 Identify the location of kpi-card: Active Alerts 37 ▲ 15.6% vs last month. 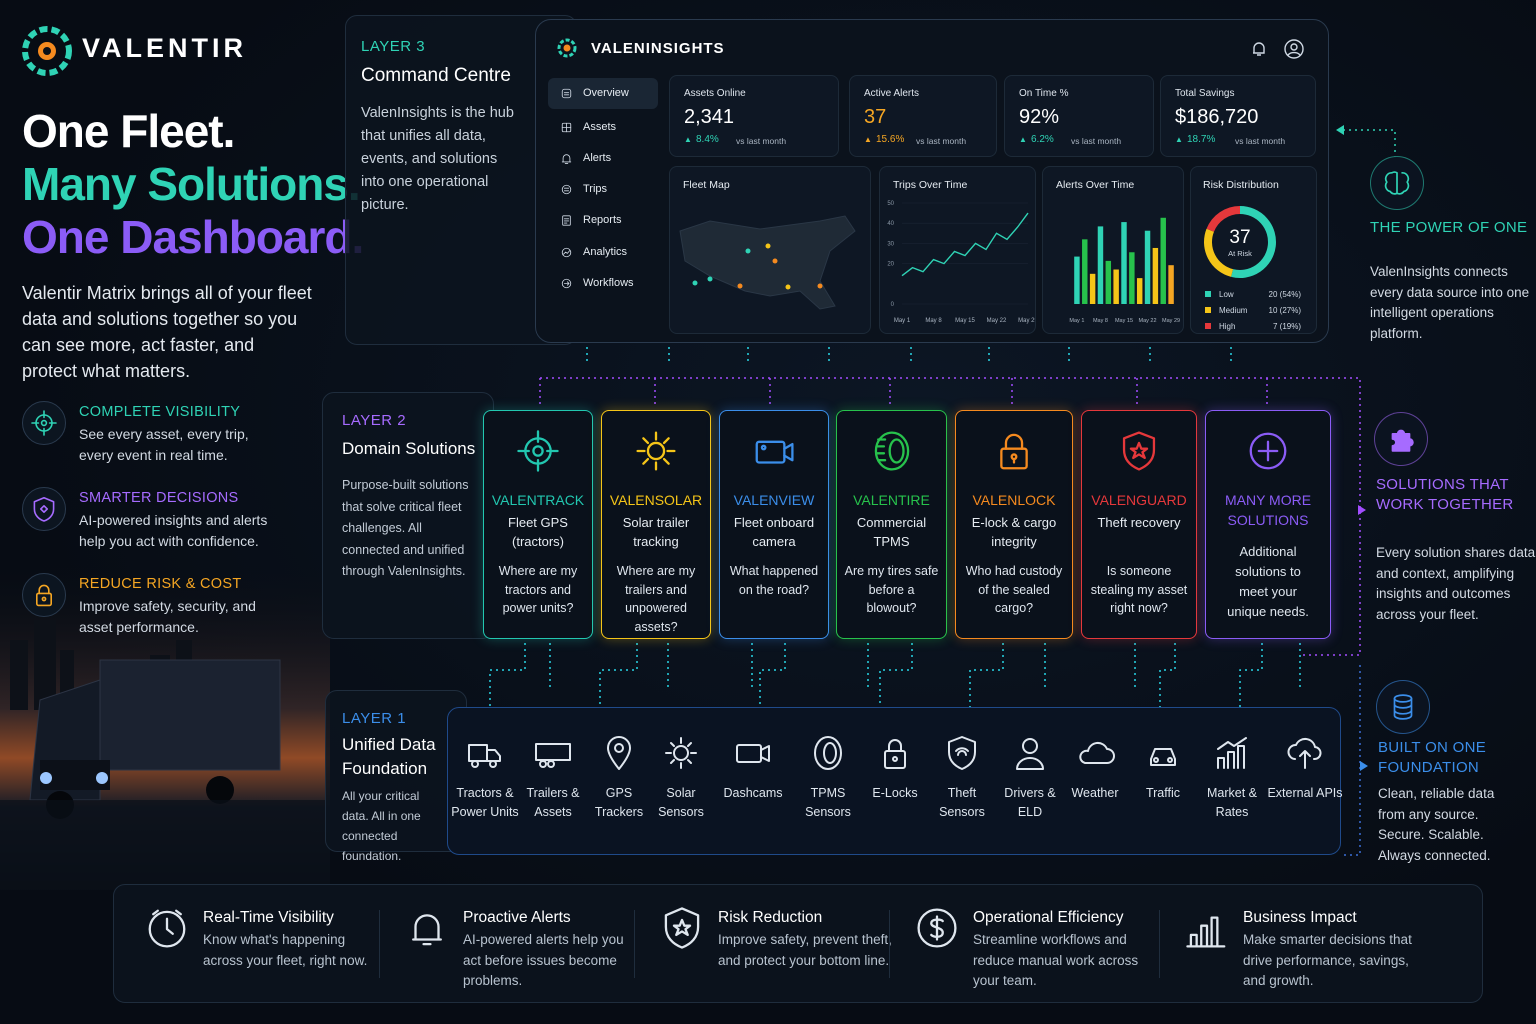
(923, 116).